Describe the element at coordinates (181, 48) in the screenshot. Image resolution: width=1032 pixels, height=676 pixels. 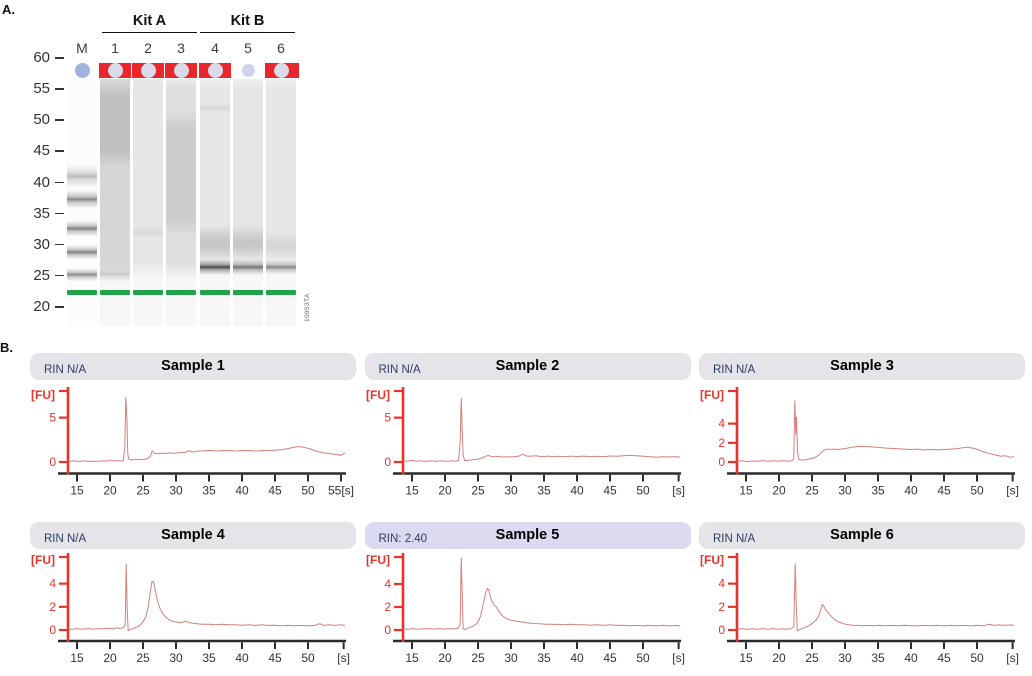
I see `gel-lane-label: 3` at that location.